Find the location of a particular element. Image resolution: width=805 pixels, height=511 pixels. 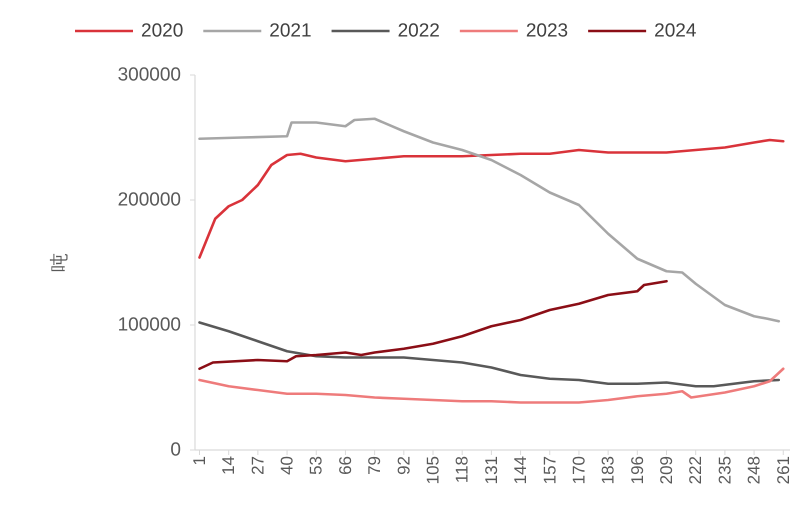

x-tick-label: 40 is located at coordinates (287, 465).